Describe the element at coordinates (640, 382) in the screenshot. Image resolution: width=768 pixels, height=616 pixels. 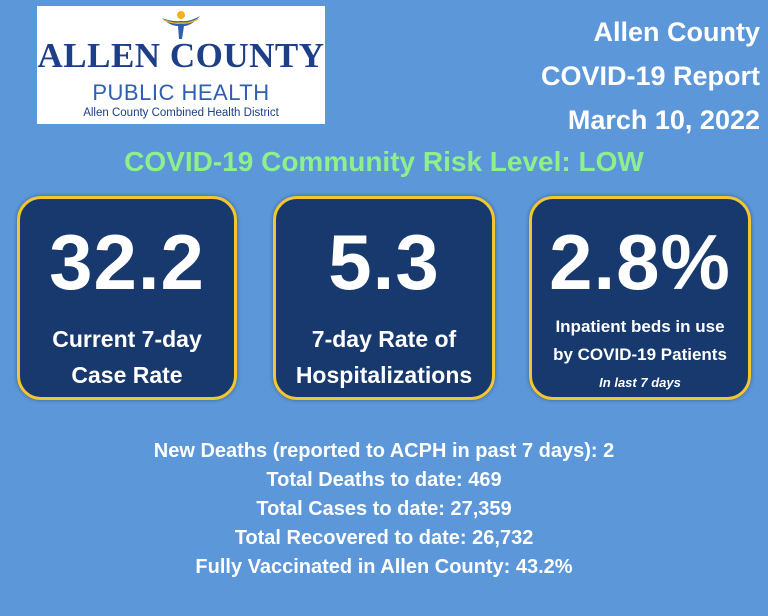
I see `inpatient-beds-note: In last 7 days` at that location.